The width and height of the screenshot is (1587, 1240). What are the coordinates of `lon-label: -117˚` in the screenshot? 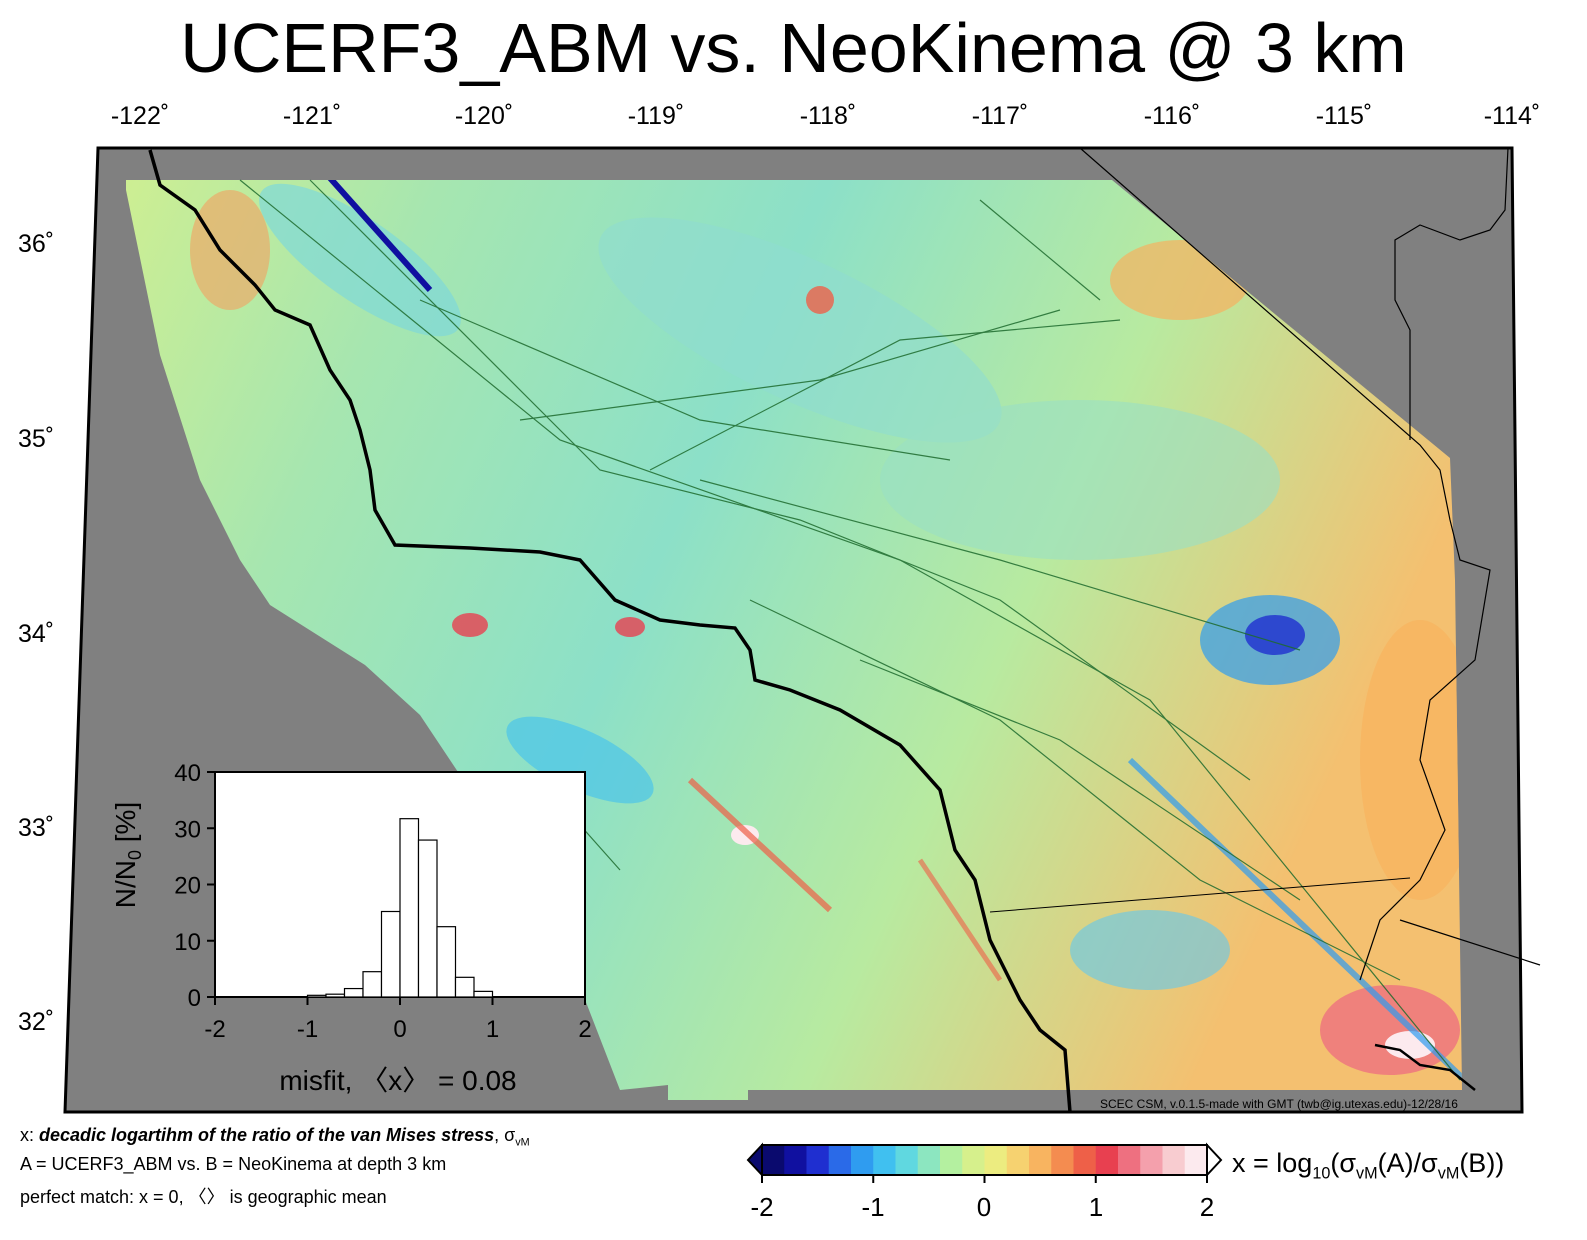 It's located at (1000, 116).